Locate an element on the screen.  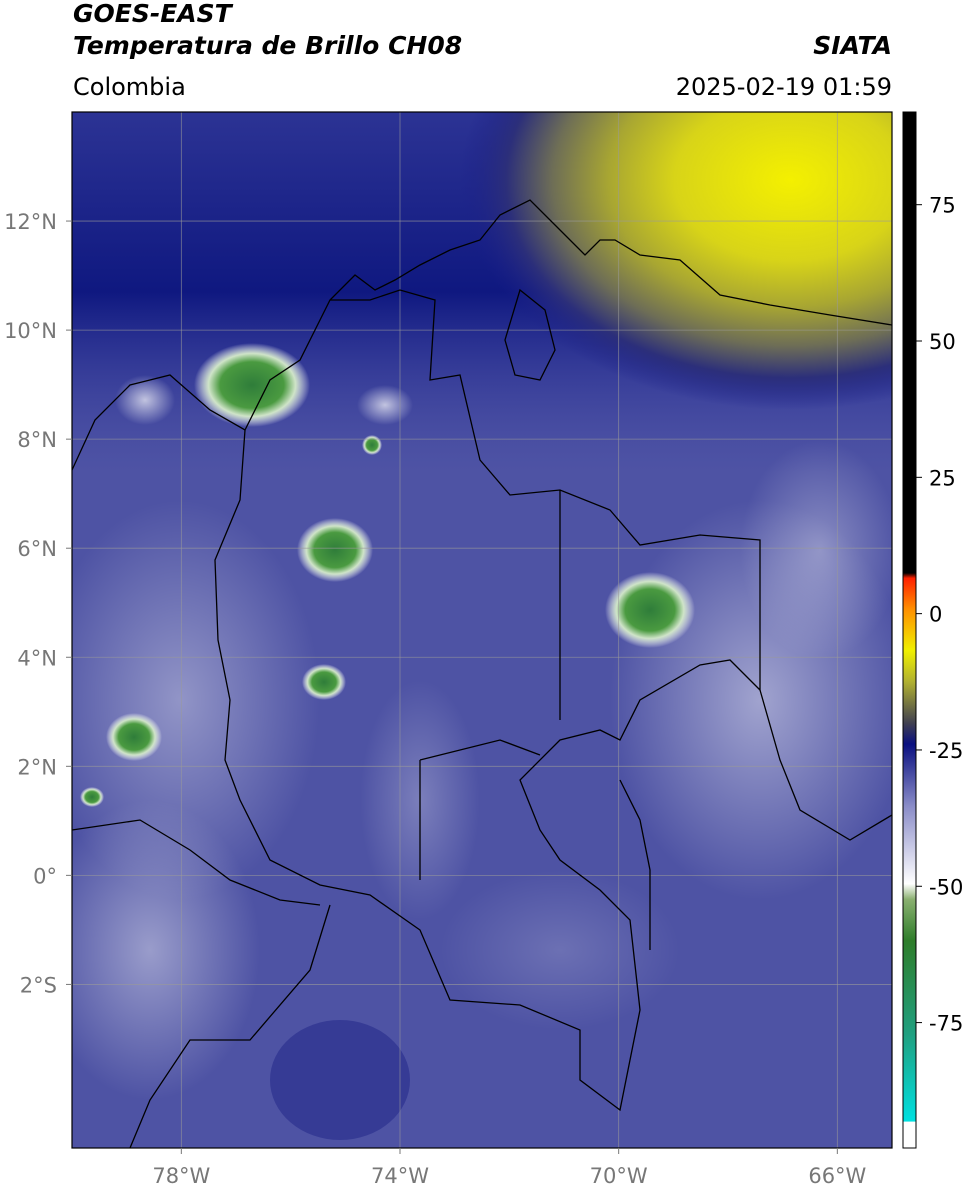
y-tick-label: 8°N is located at coordinates (37, 440).